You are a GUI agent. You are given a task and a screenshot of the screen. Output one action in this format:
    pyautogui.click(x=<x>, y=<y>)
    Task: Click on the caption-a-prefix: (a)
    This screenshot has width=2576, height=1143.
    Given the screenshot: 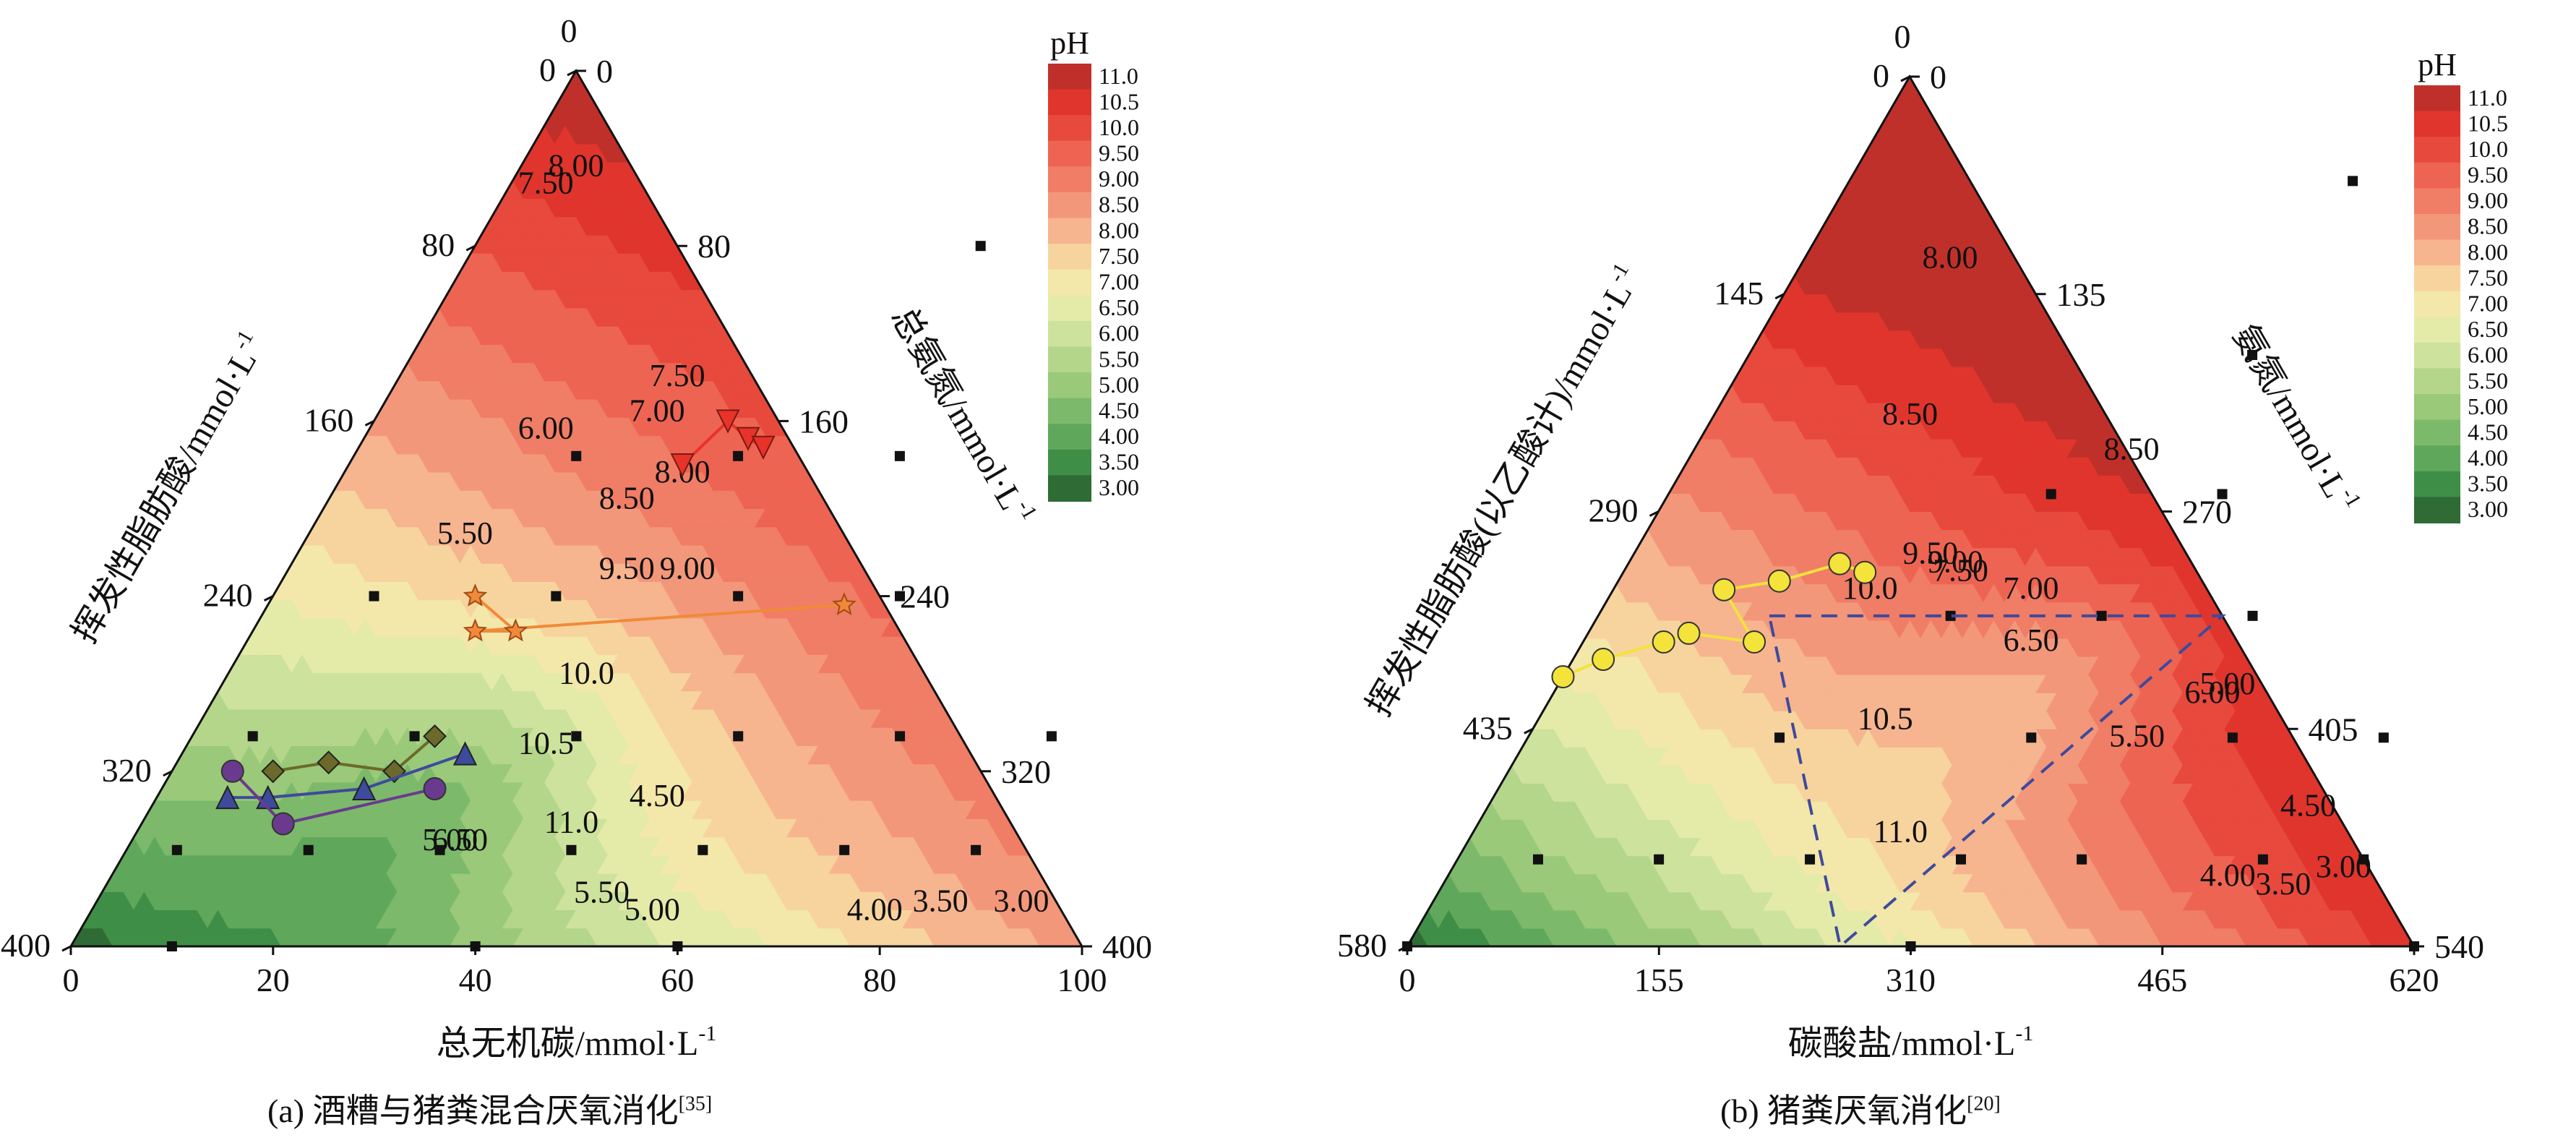 What is the action you would take?
    pyautogui.click(x=290, y=1110)
    